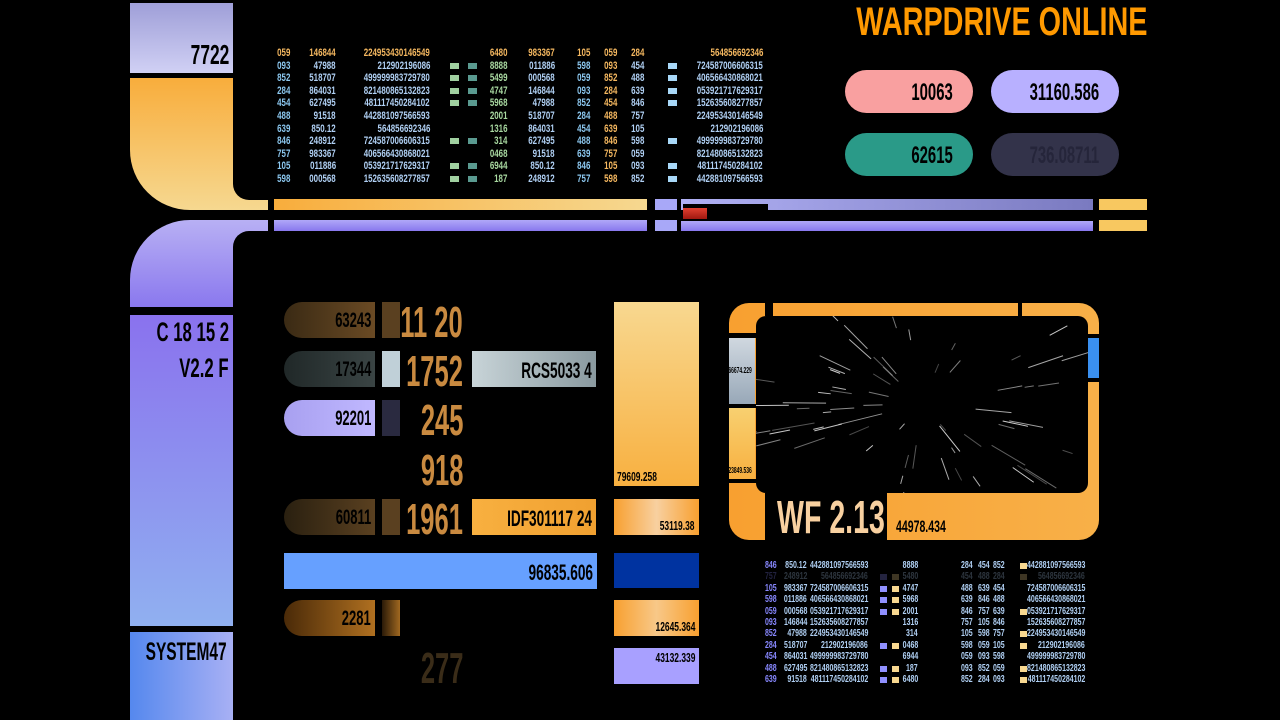  I want to click on indicator-block, so click(391, 320).